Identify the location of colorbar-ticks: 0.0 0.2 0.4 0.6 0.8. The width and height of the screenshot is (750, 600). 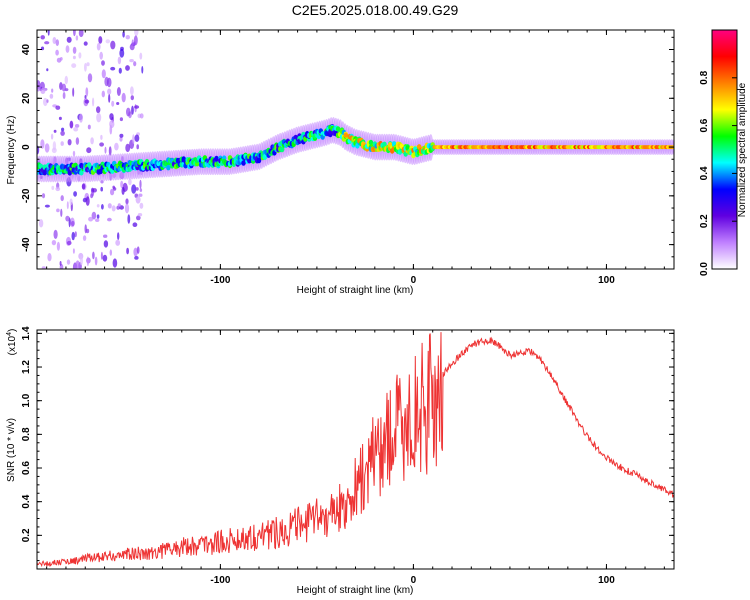
(718, 173).